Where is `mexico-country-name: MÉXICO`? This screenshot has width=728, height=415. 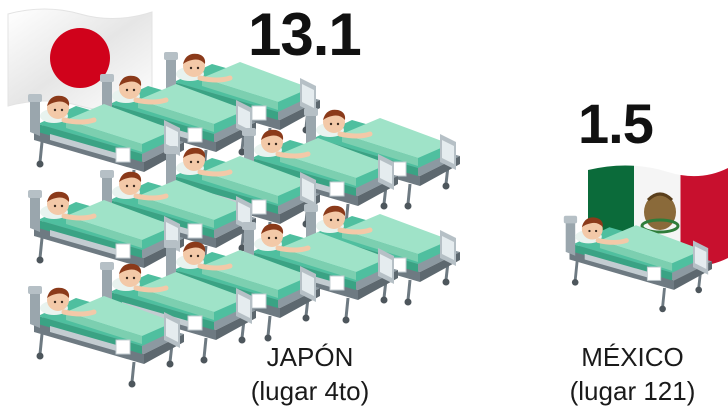 mexico-country-name: MÉXICO is located at coordinates (632, 357).